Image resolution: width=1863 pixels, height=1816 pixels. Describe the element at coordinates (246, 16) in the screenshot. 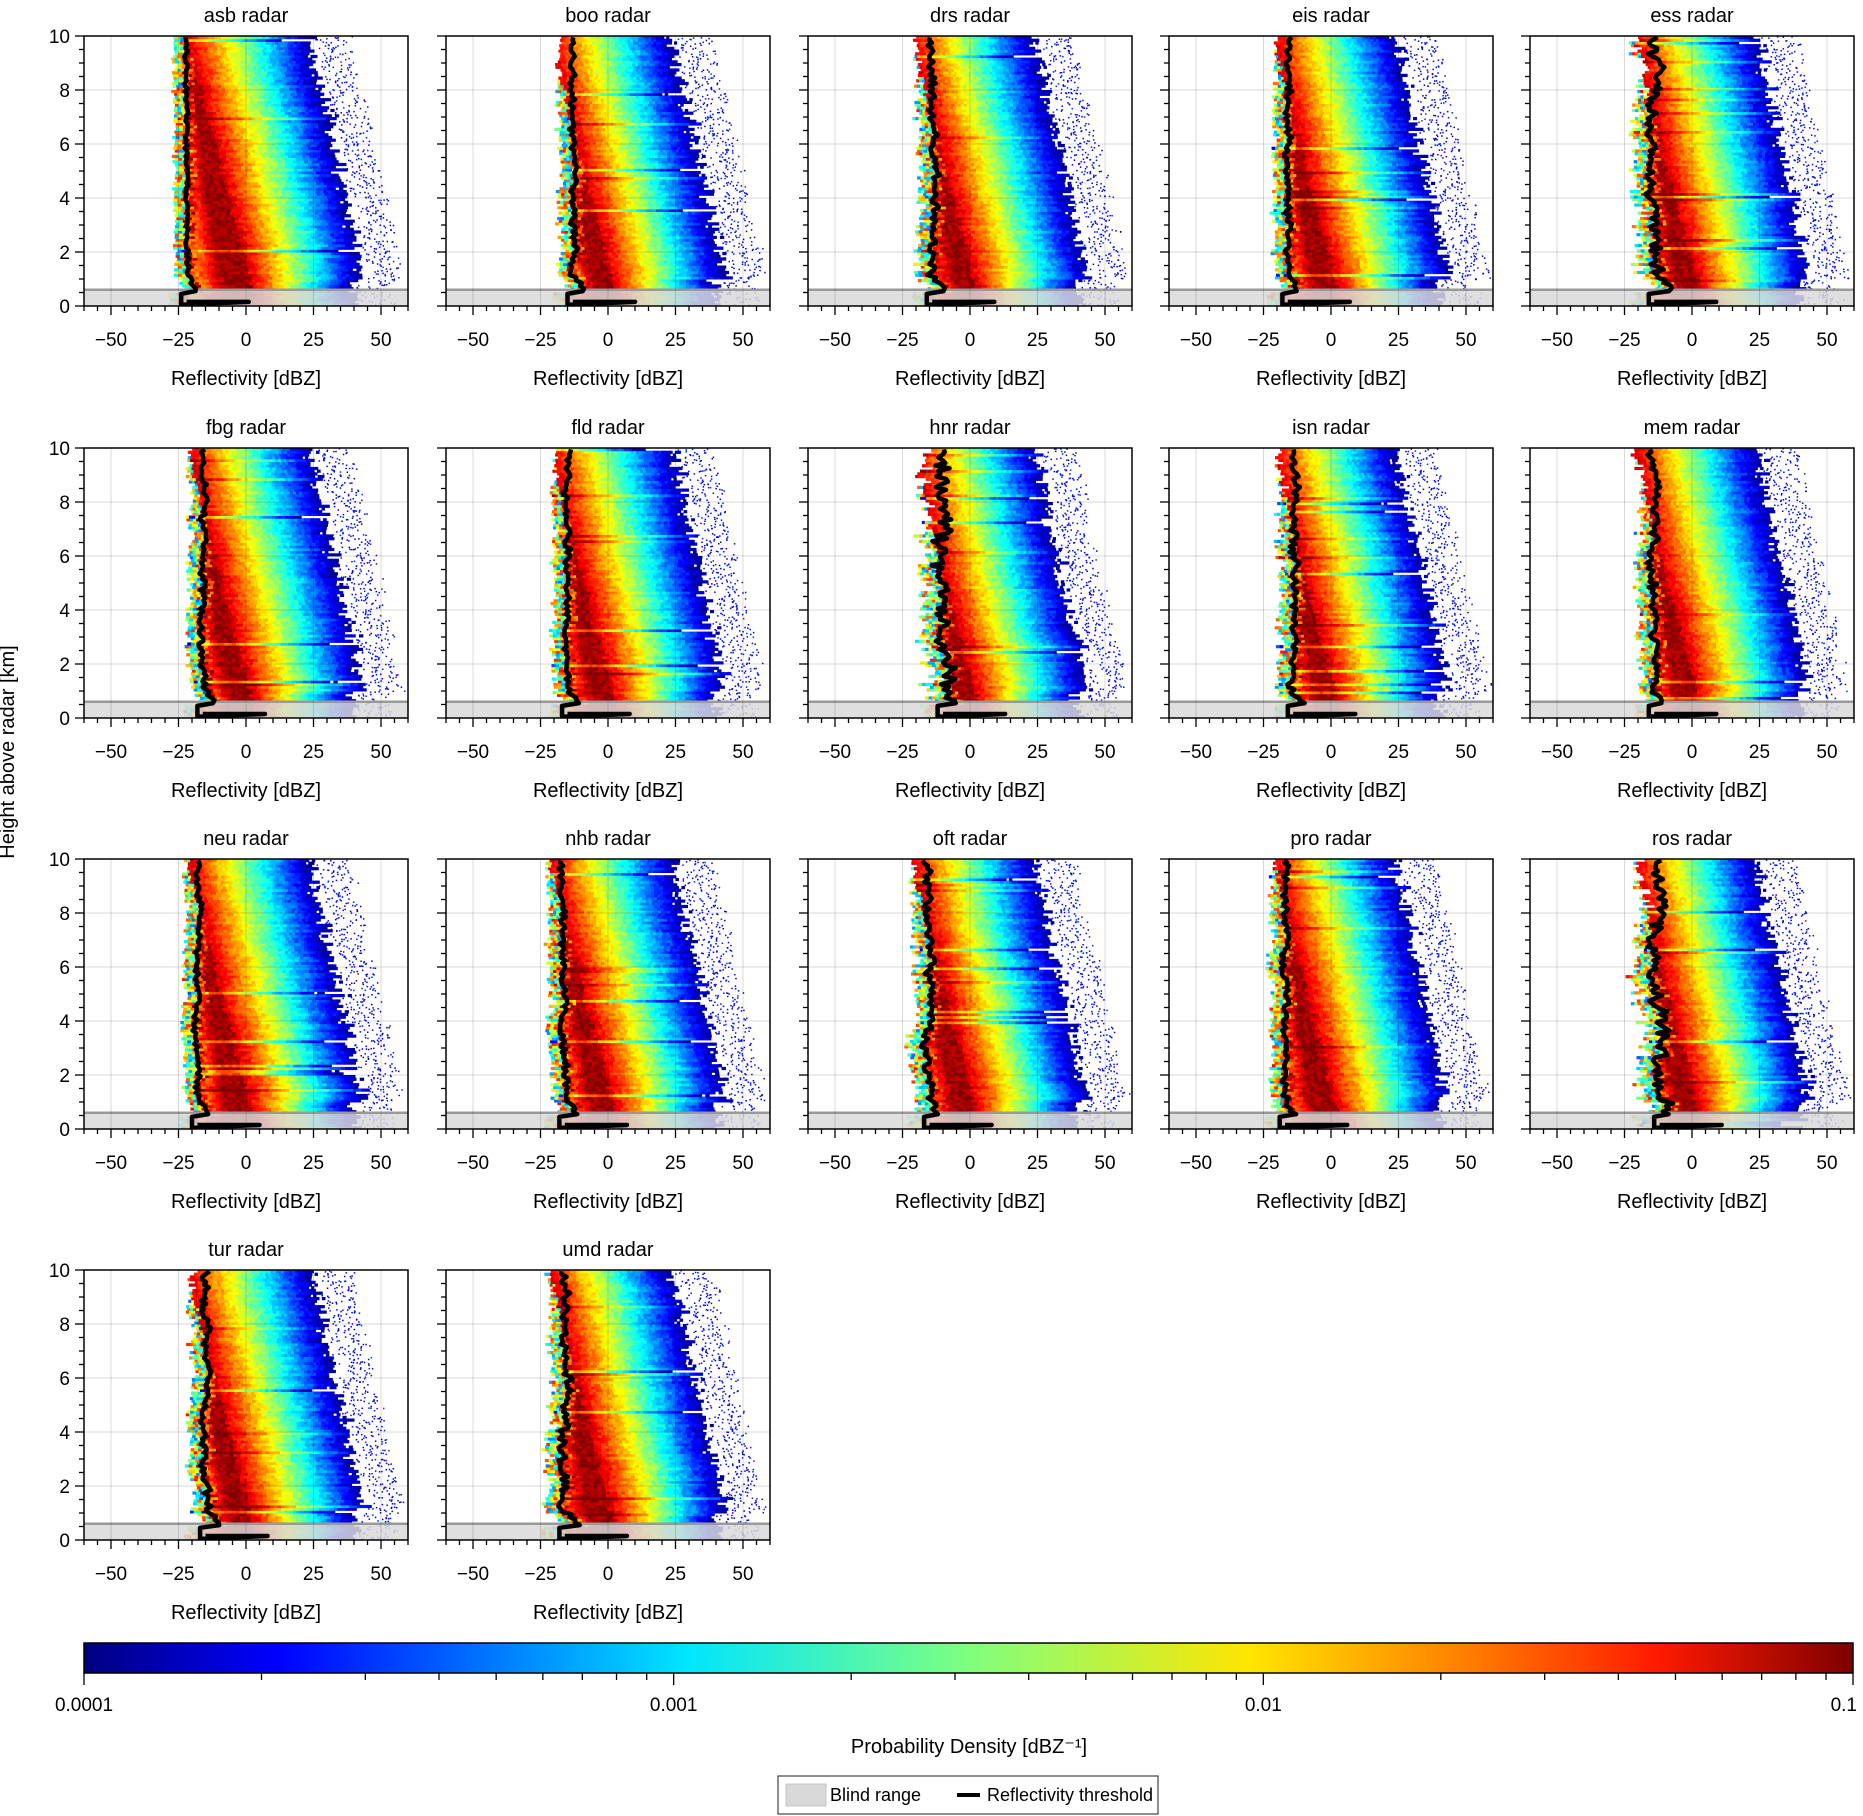

I see `panel-title: asb radar` at that location.